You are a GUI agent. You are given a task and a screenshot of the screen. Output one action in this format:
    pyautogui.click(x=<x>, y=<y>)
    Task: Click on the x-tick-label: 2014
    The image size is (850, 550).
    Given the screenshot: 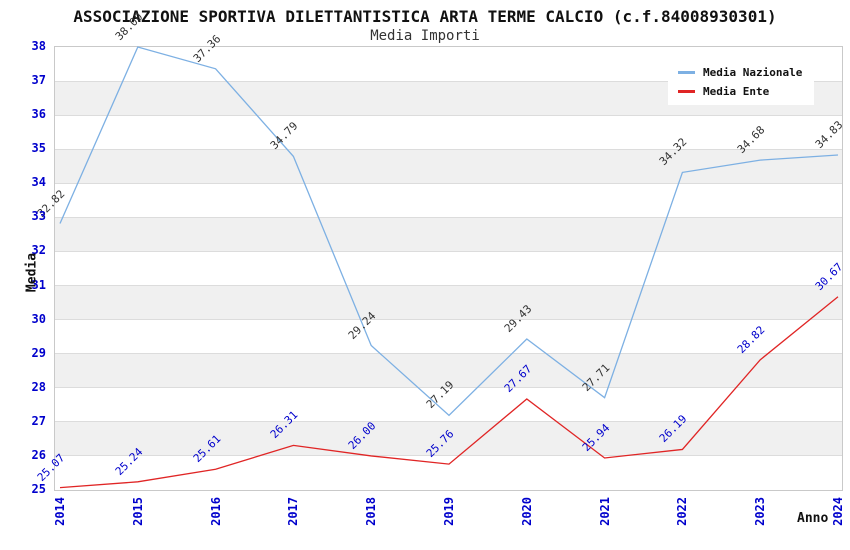 What is the action you would take?
    pyautogui.click(x=60, y=511)
    